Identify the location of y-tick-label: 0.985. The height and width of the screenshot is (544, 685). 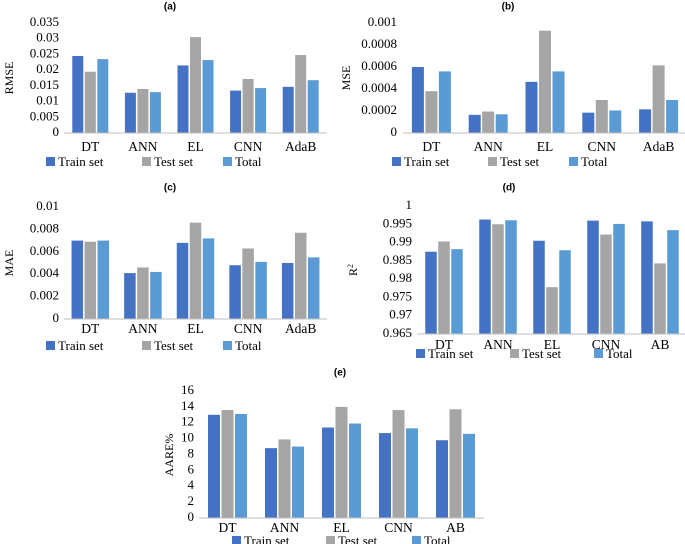
(397, 259).